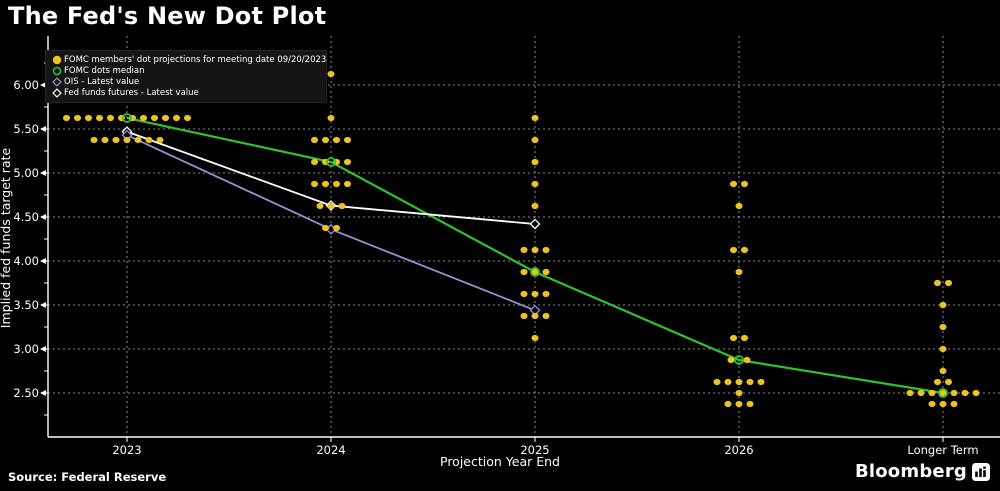 The image size is (1000, 491). What do you see at coordinates (26, 85) in the screenshot?
I see `y-tick-label: 6.00` at bounding box center [26, 85].